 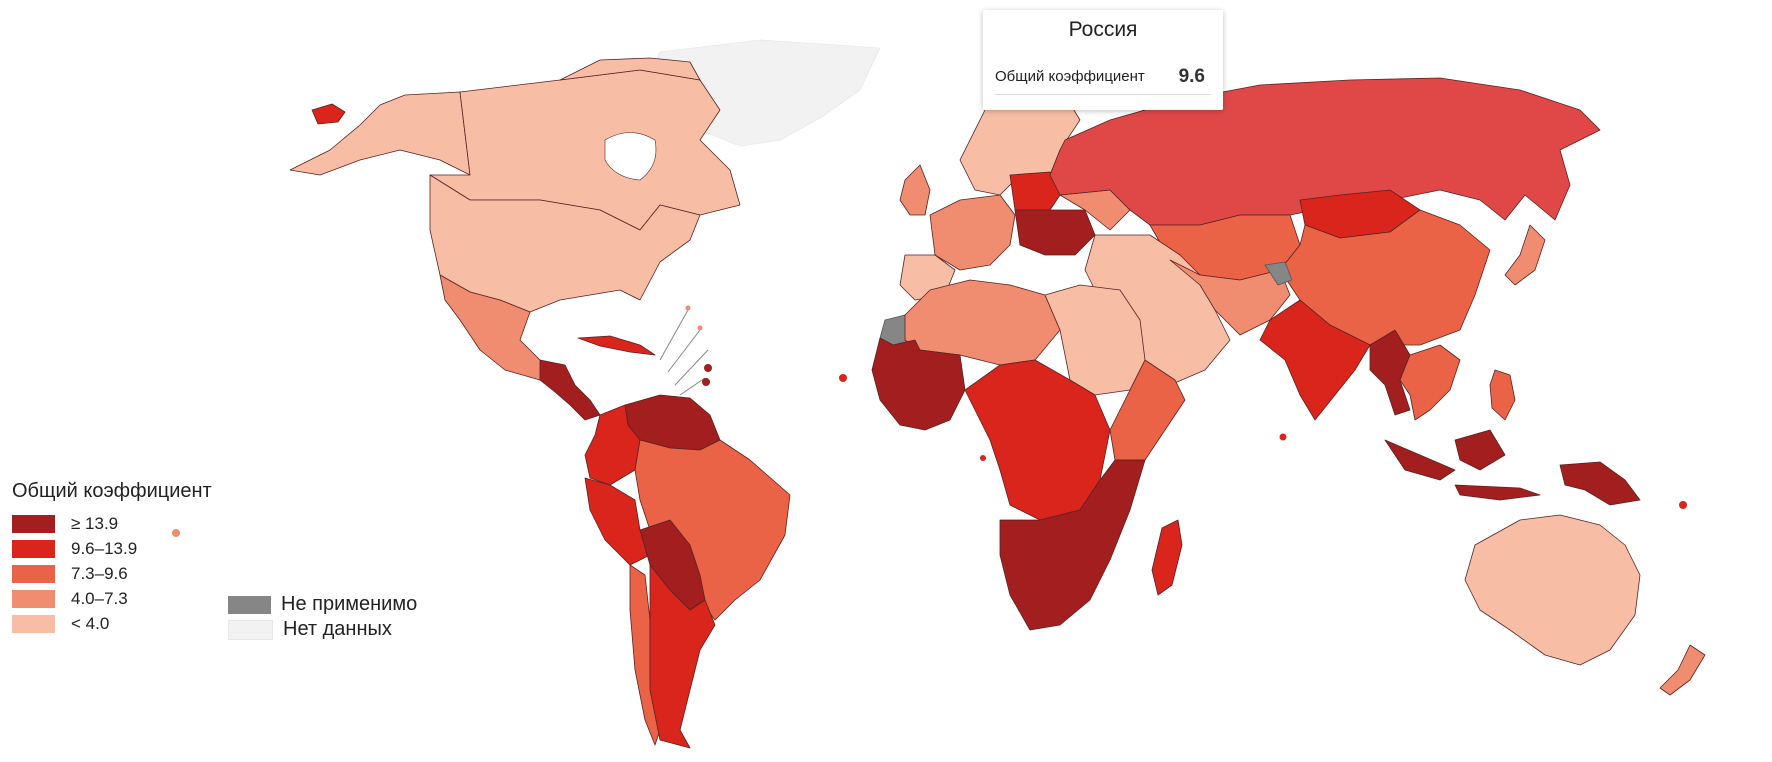 I want to click on tooltip-divider, so click(x=1103, y=94).